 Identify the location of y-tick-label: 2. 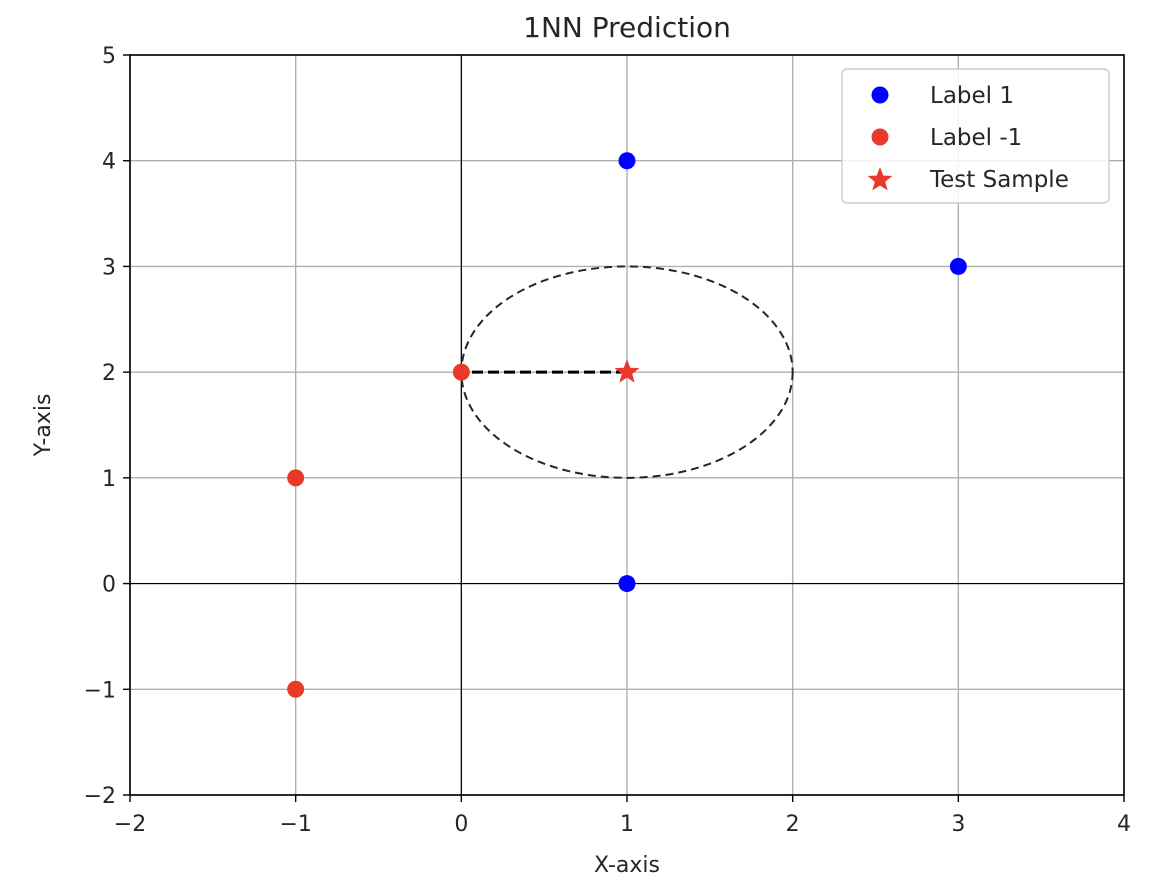
(109, 373).